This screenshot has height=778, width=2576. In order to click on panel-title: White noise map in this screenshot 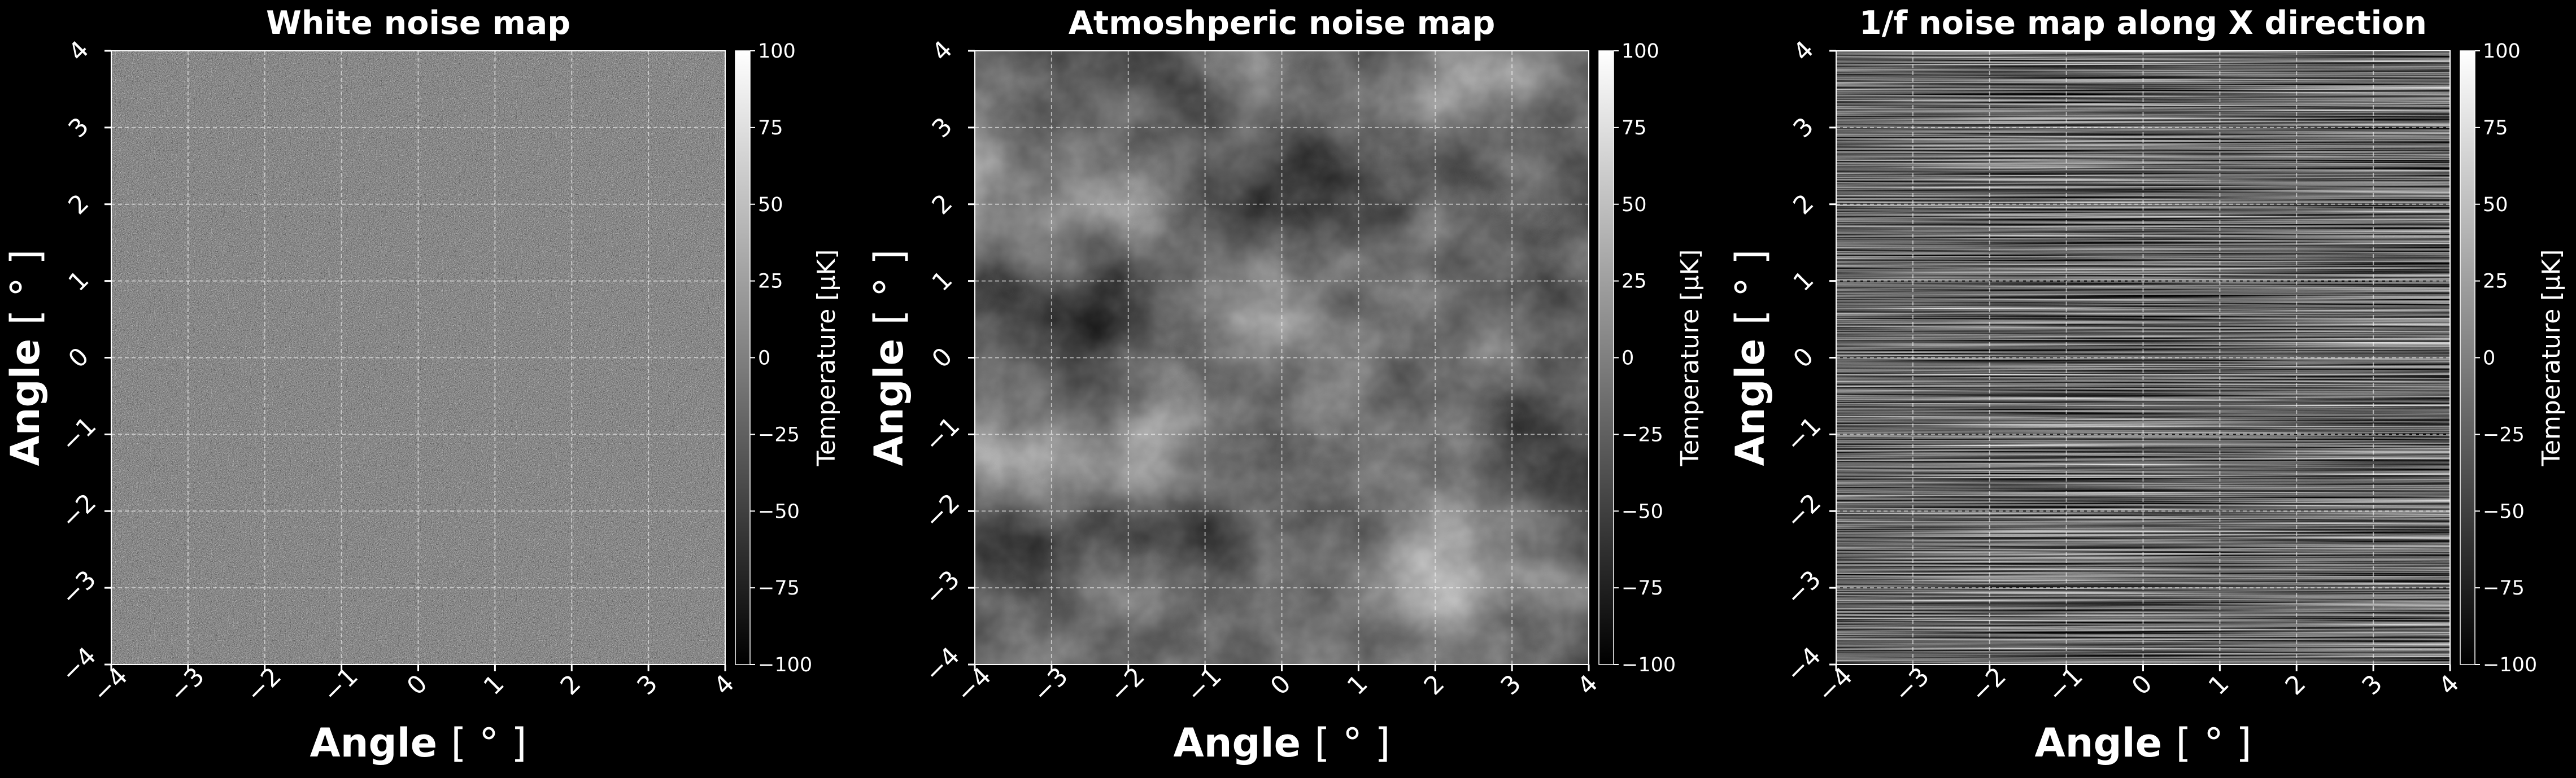, I will do `click(418, 24)`.